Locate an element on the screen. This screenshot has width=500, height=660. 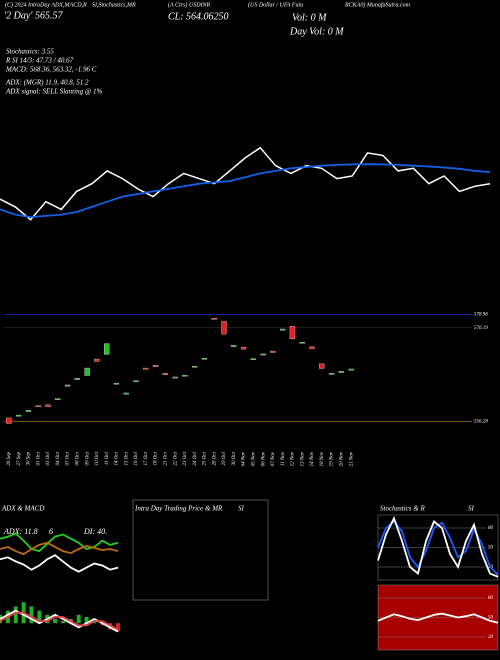
x-tick-label: 29 Oct is located at coordinates (224, 458).